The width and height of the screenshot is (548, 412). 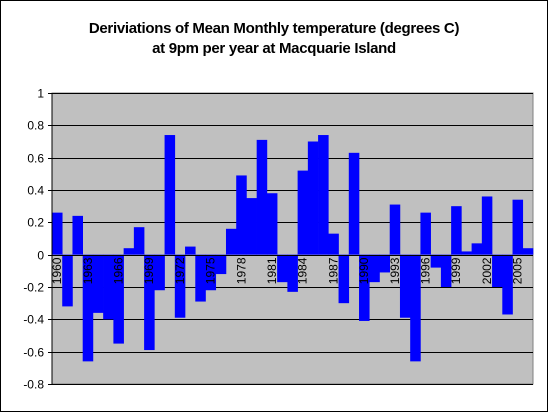 What do you see at coordinates (129, 251) in the screenshot?
I see `bar-1967` at bounding box center [129, 251].